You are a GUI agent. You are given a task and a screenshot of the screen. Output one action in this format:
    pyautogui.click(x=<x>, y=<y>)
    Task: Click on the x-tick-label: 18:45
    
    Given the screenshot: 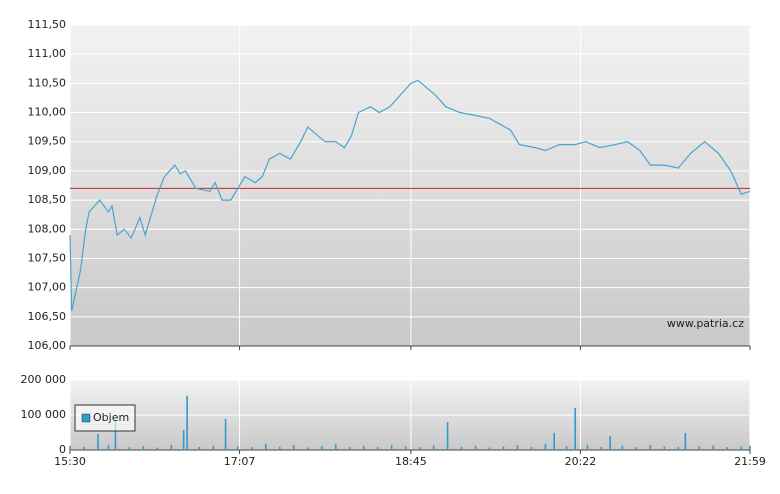 What is the action you would take?
    pyautogui.click(x=411, y=461)
    